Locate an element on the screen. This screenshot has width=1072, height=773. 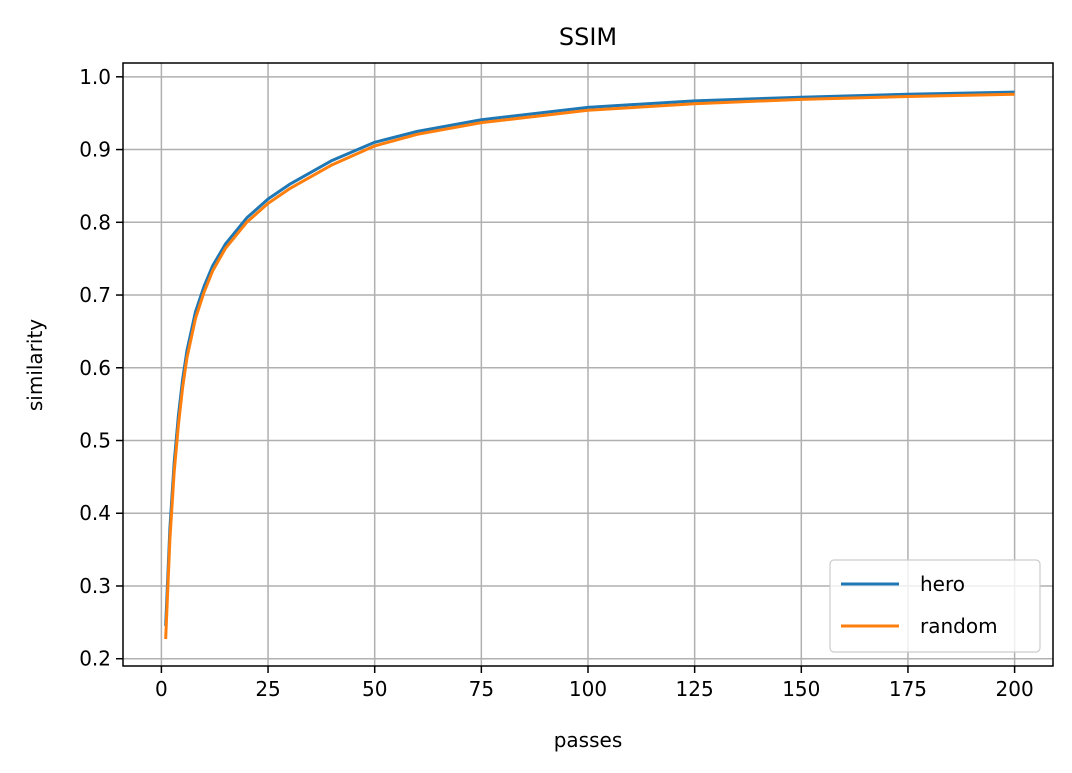
legend: hero random is located at coordinates (935, 606).